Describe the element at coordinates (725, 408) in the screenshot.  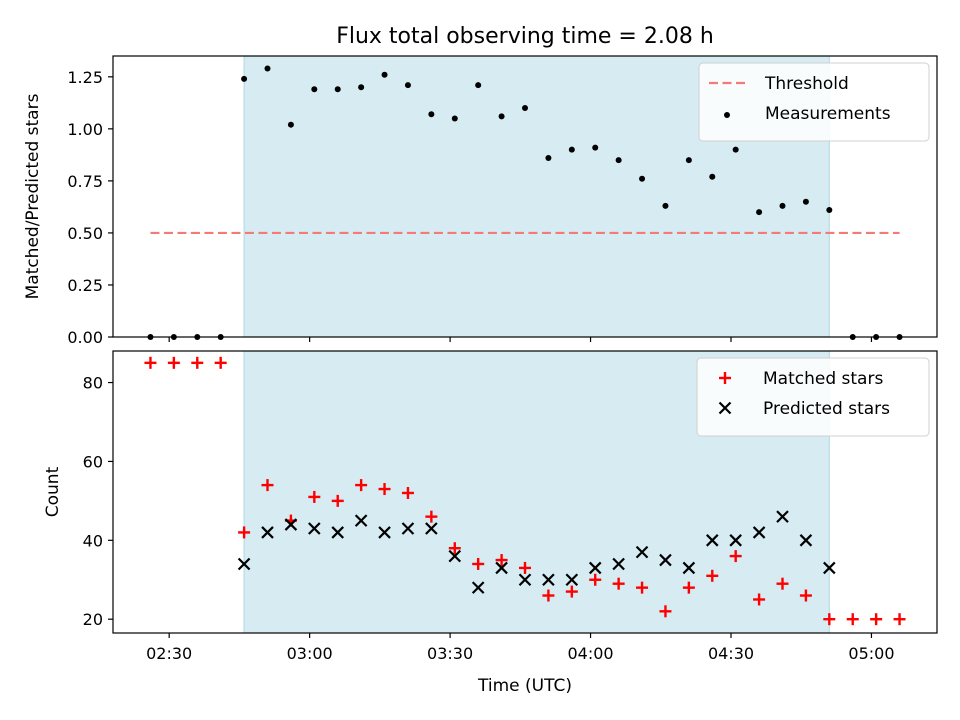
I see `legend-predicted-swatch` at that location.